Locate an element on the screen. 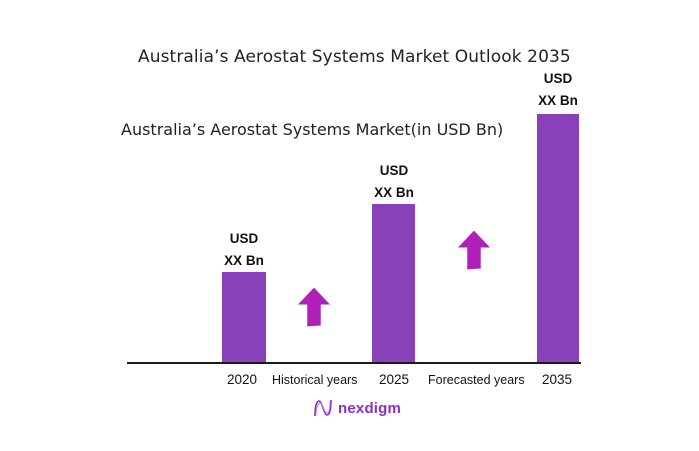 The image size is (699, 451). bar-2020-value-currency: USD is located at coordinates (244, 238).